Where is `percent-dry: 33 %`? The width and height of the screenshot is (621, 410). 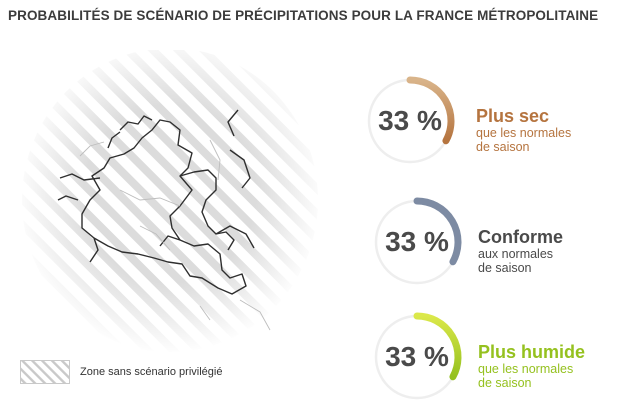
percent-dry: 33 % is located at coordinates (410, 120).